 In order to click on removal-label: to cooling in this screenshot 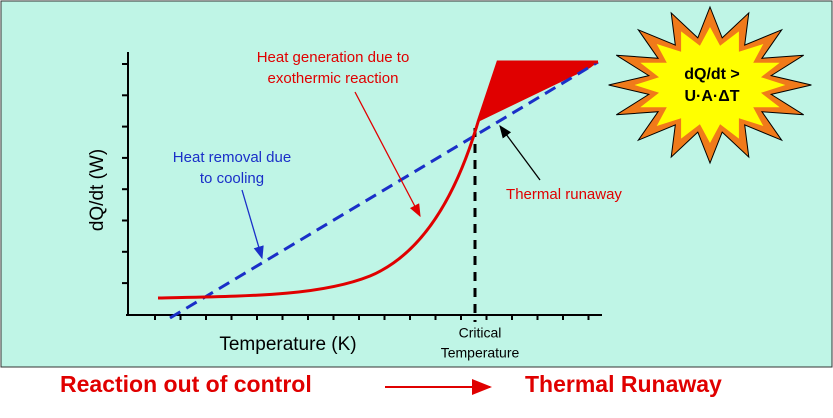, I will do `click(232, 178)`.